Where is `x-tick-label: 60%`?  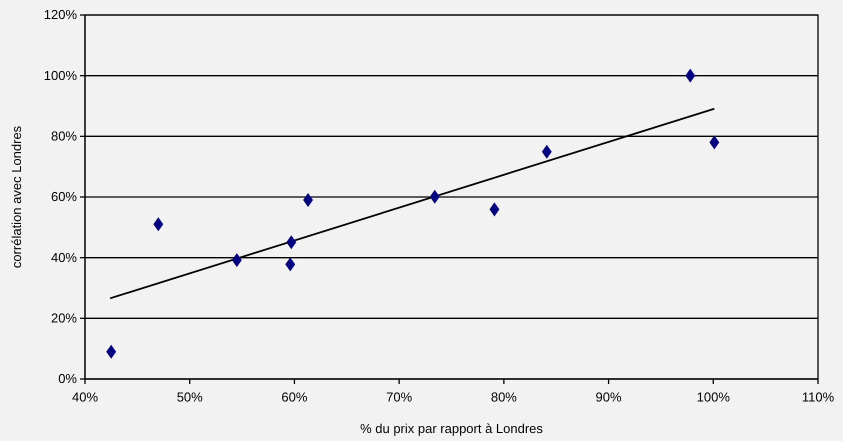 x-tick-label: 60% is located at coordinates (294, 396).